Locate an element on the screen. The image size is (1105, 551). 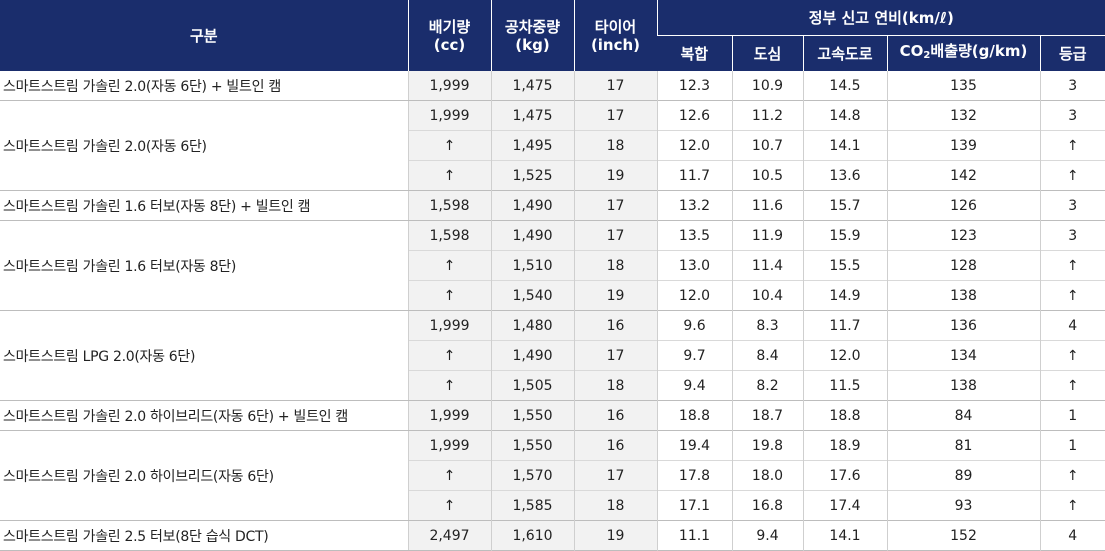
city-cell: 8.2 is located at coordinates (767, 385).